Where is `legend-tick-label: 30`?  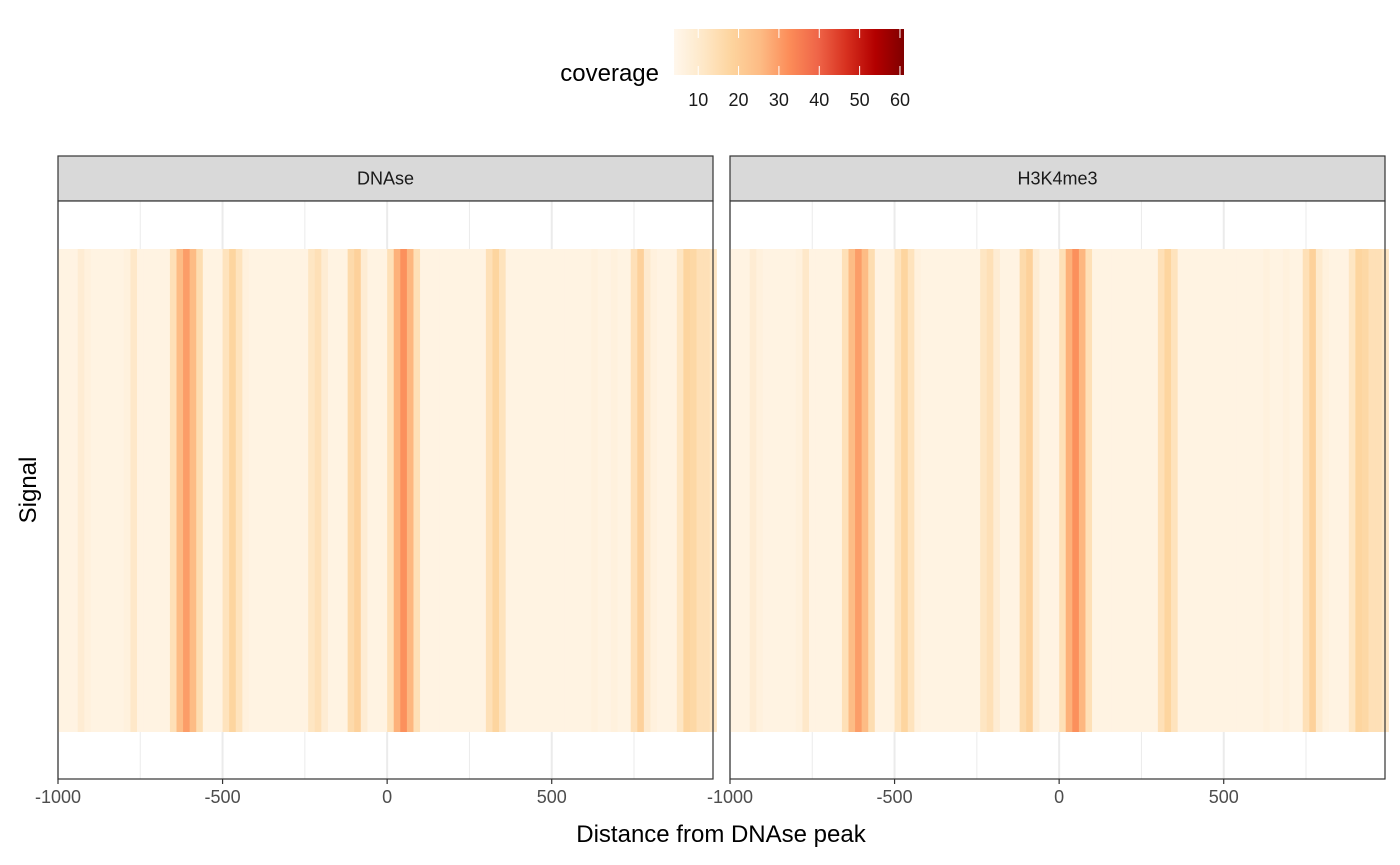 legend-tick-label: 30 is located at coordinates (779, 100).